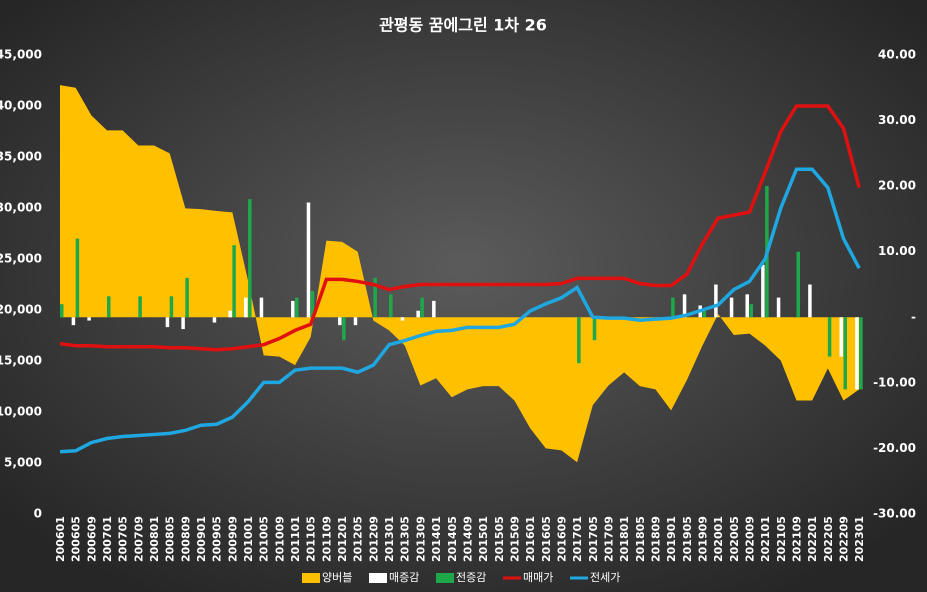 This screenshot has width=927, height=592. Describe the element at coordinates (23, 463) in the screenshot. I see `y-tick-label: 5,000` at that location.